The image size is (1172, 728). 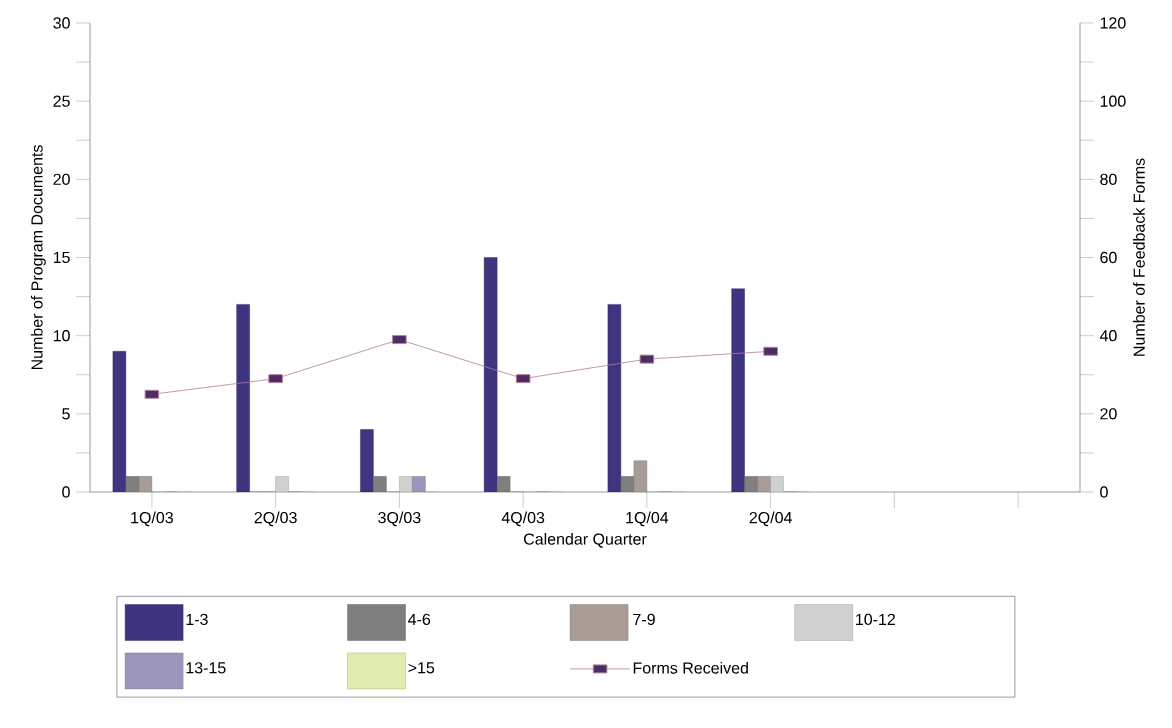 I want to click on y-tick-label: 0, so click(x=66, y=492).